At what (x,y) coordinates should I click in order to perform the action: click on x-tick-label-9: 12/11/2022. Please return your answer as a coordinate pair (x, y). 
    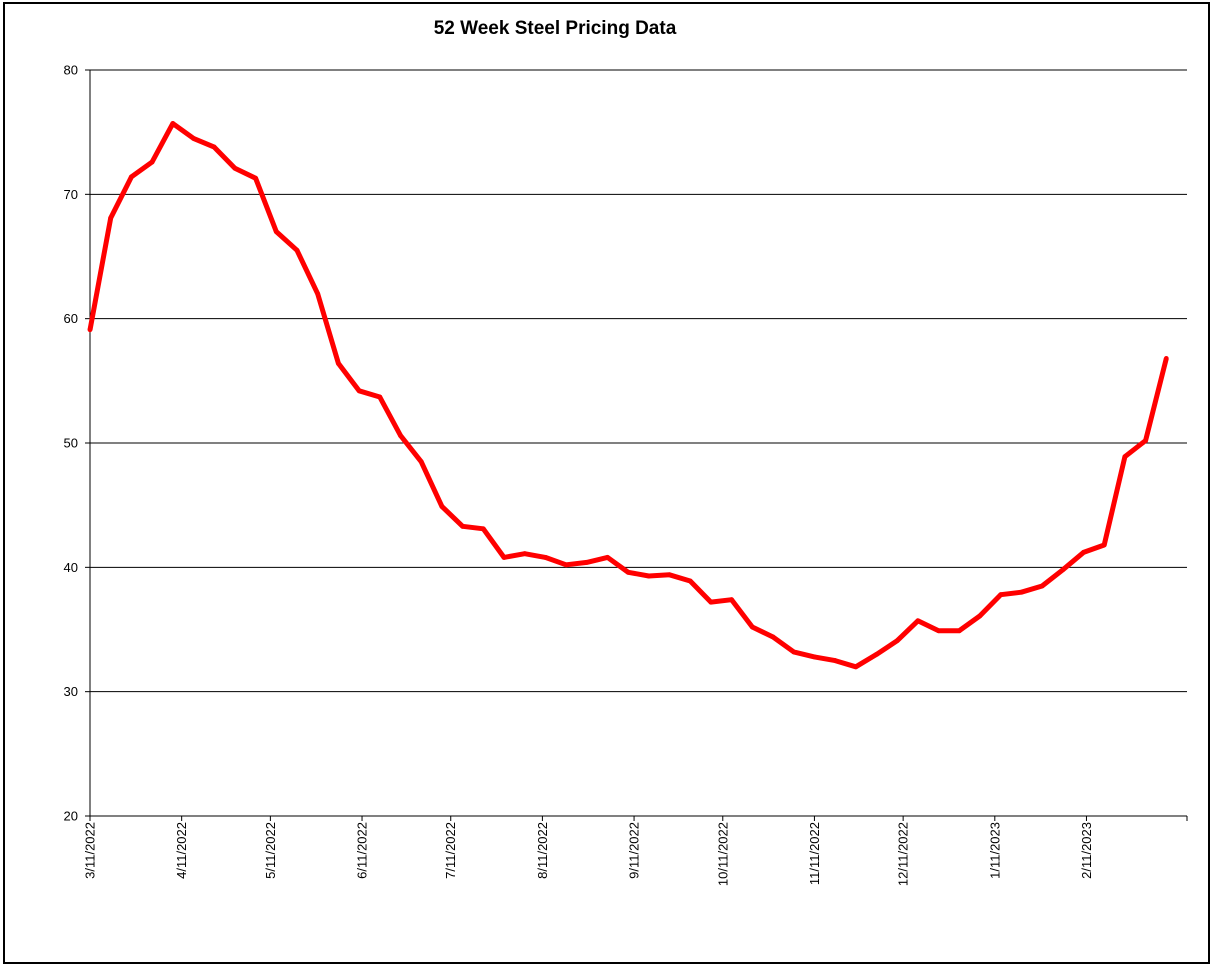
    Looking at the image, I should click on (903, 854).